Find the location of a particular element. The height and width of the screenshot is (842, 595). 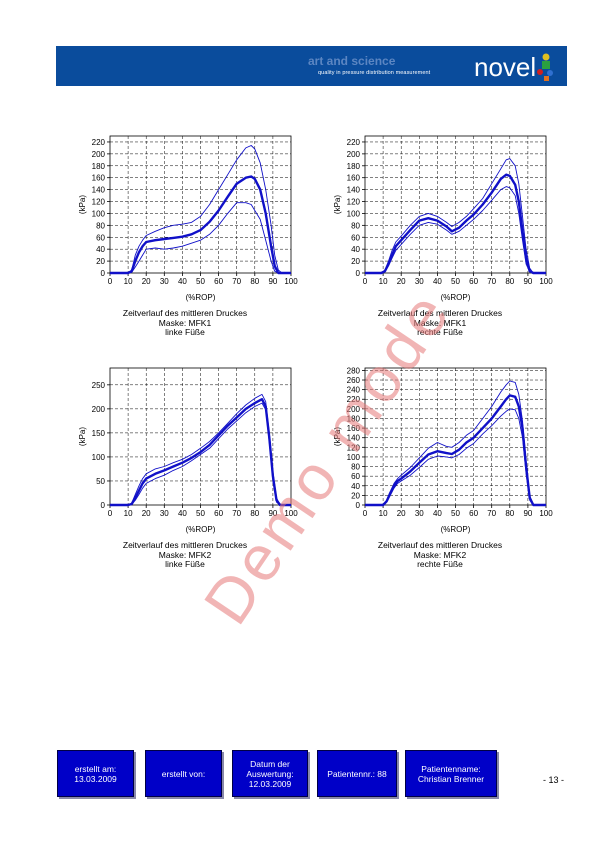

page-number: - 13 - is located at coordinates (554, 780).